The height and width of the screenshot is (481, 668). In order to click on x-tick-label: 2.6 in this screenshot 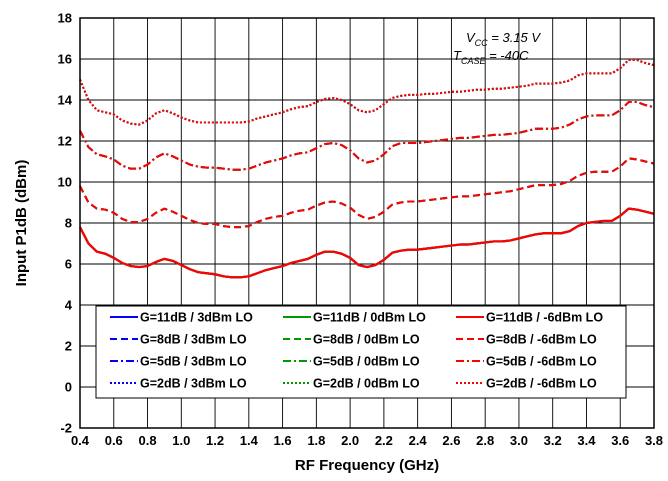, I will do `click(451, 440)`.